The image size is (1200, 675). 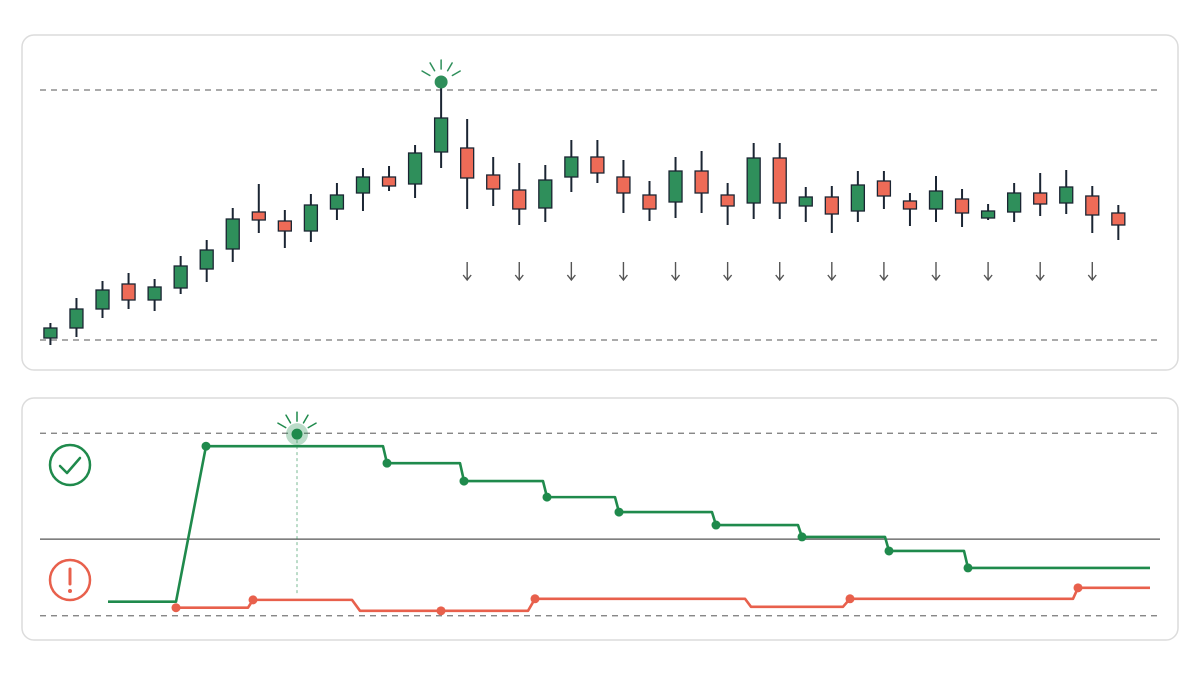 I want to click on warning-icon, so click(x=70, y=580).